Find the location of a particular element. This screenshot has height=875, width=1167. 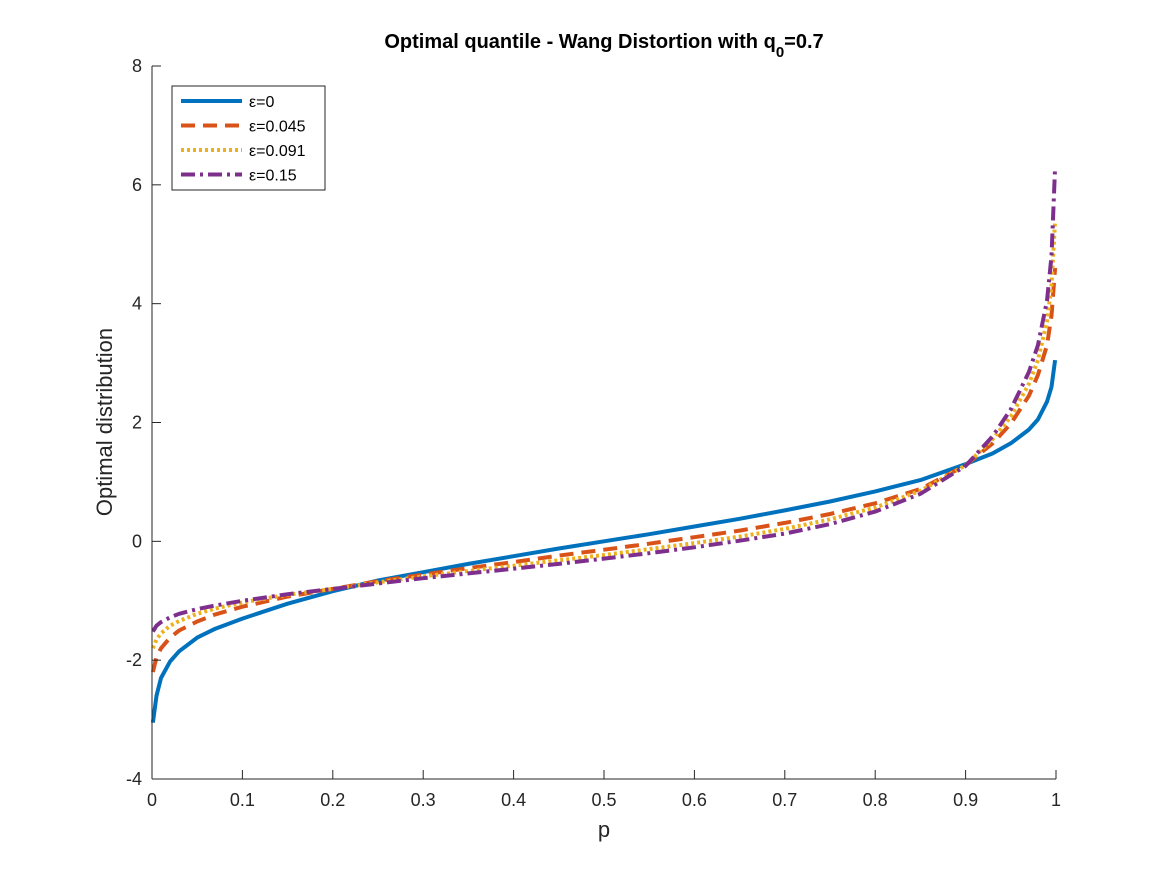

y-tick-label: 2 is located at coordinates (137, 423).